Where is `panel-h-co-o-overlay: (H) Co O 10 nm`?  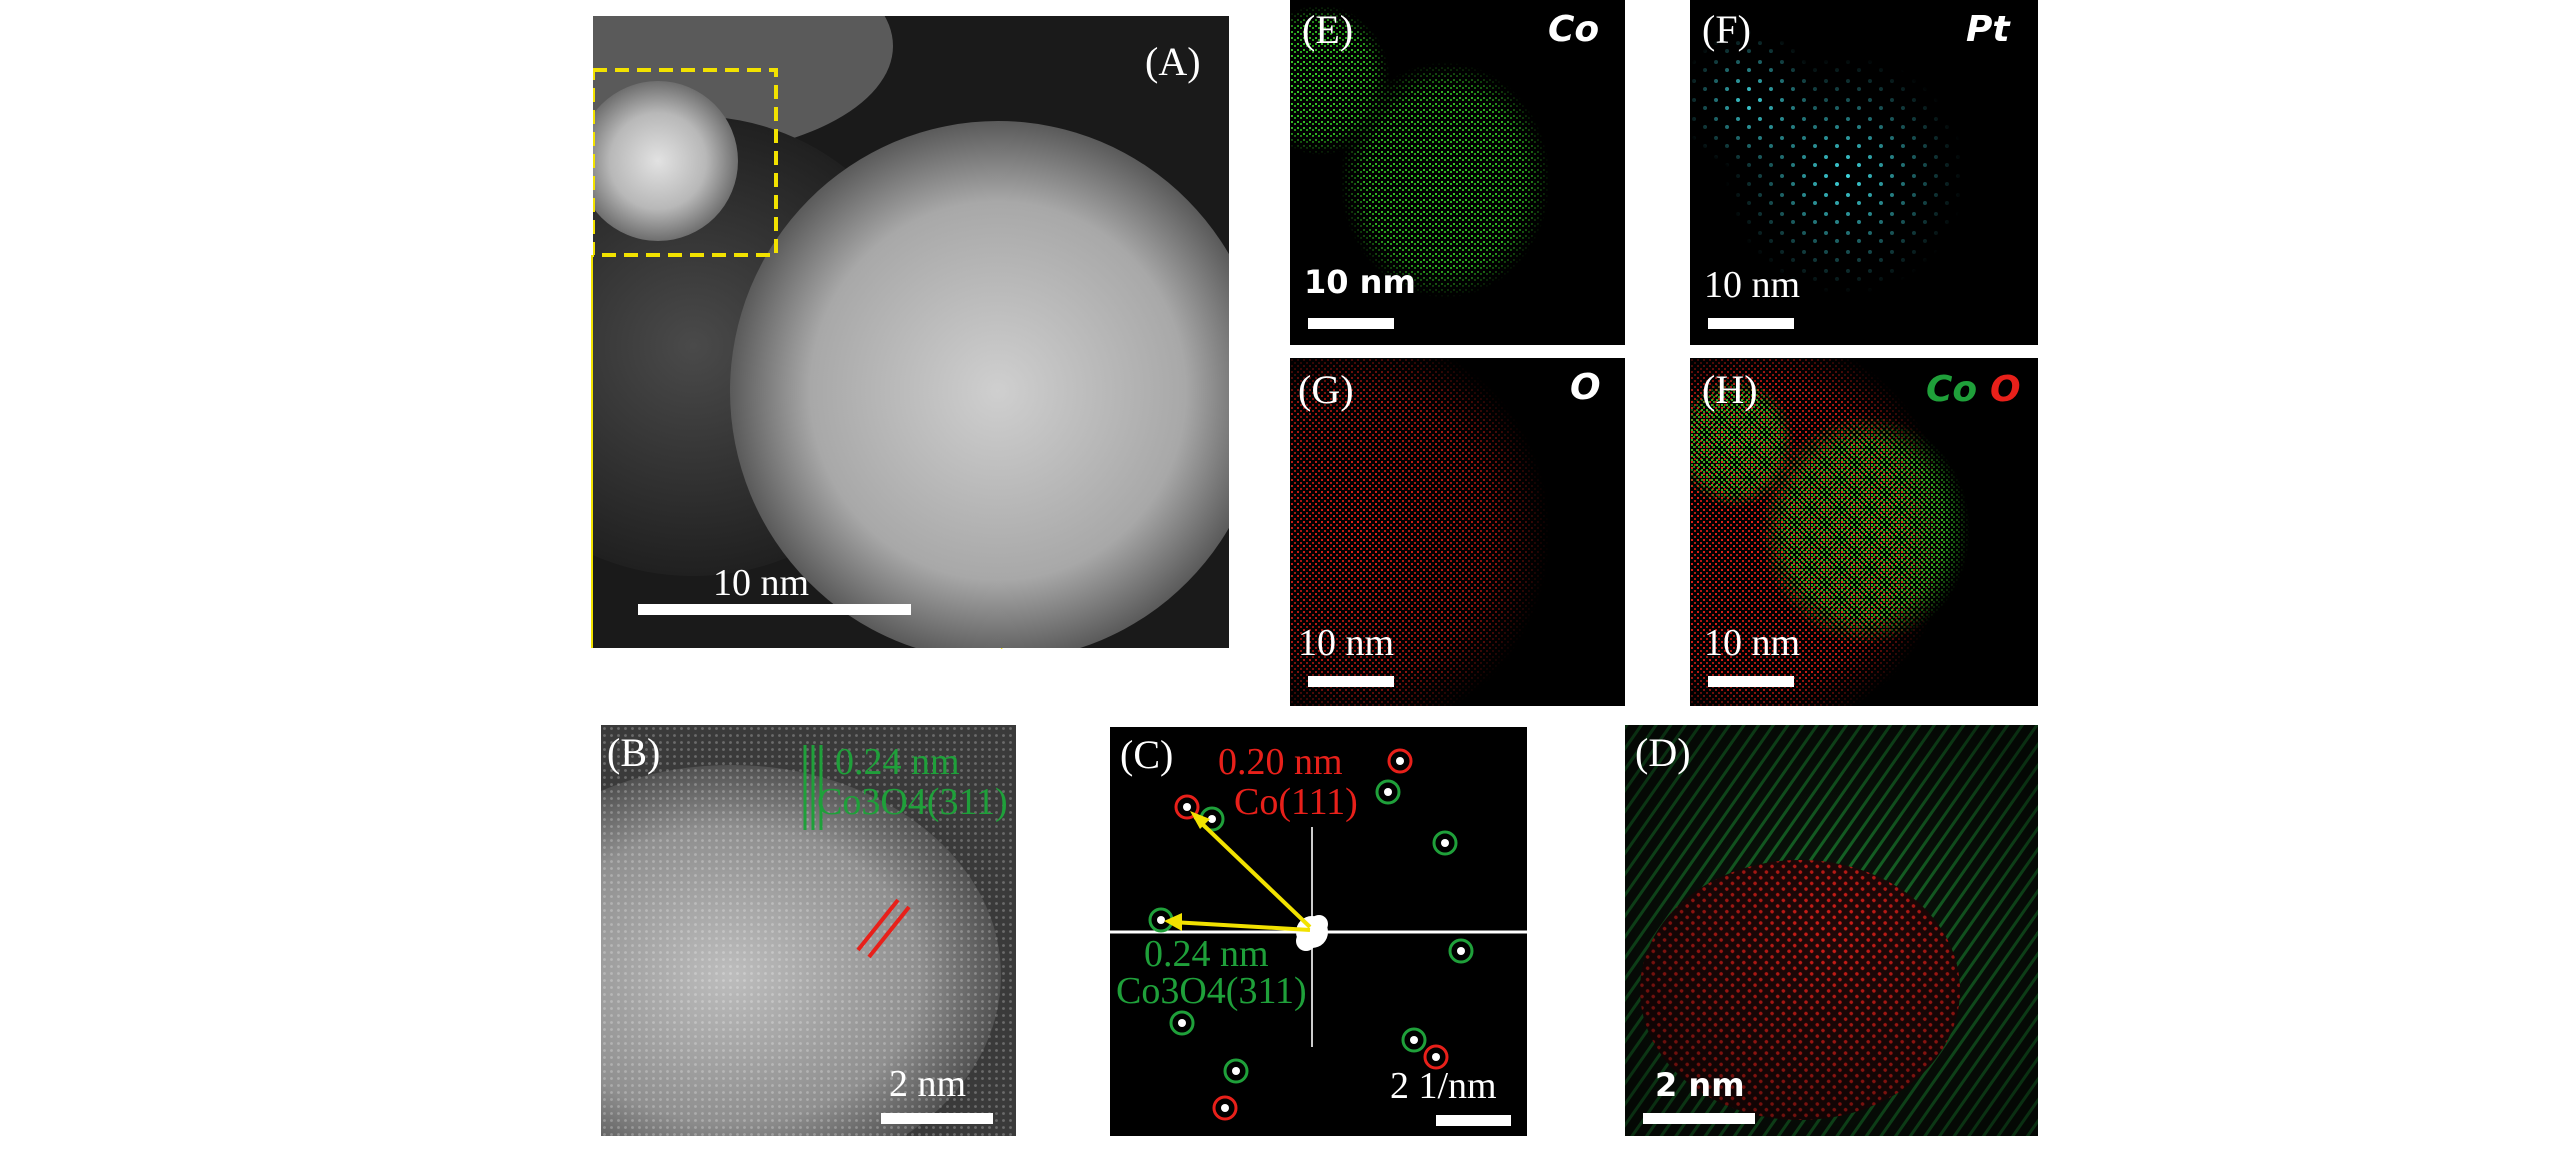
panel-h-co-o-overlay: (H) Co O 10 nm is located at coordinates (1864, 532).